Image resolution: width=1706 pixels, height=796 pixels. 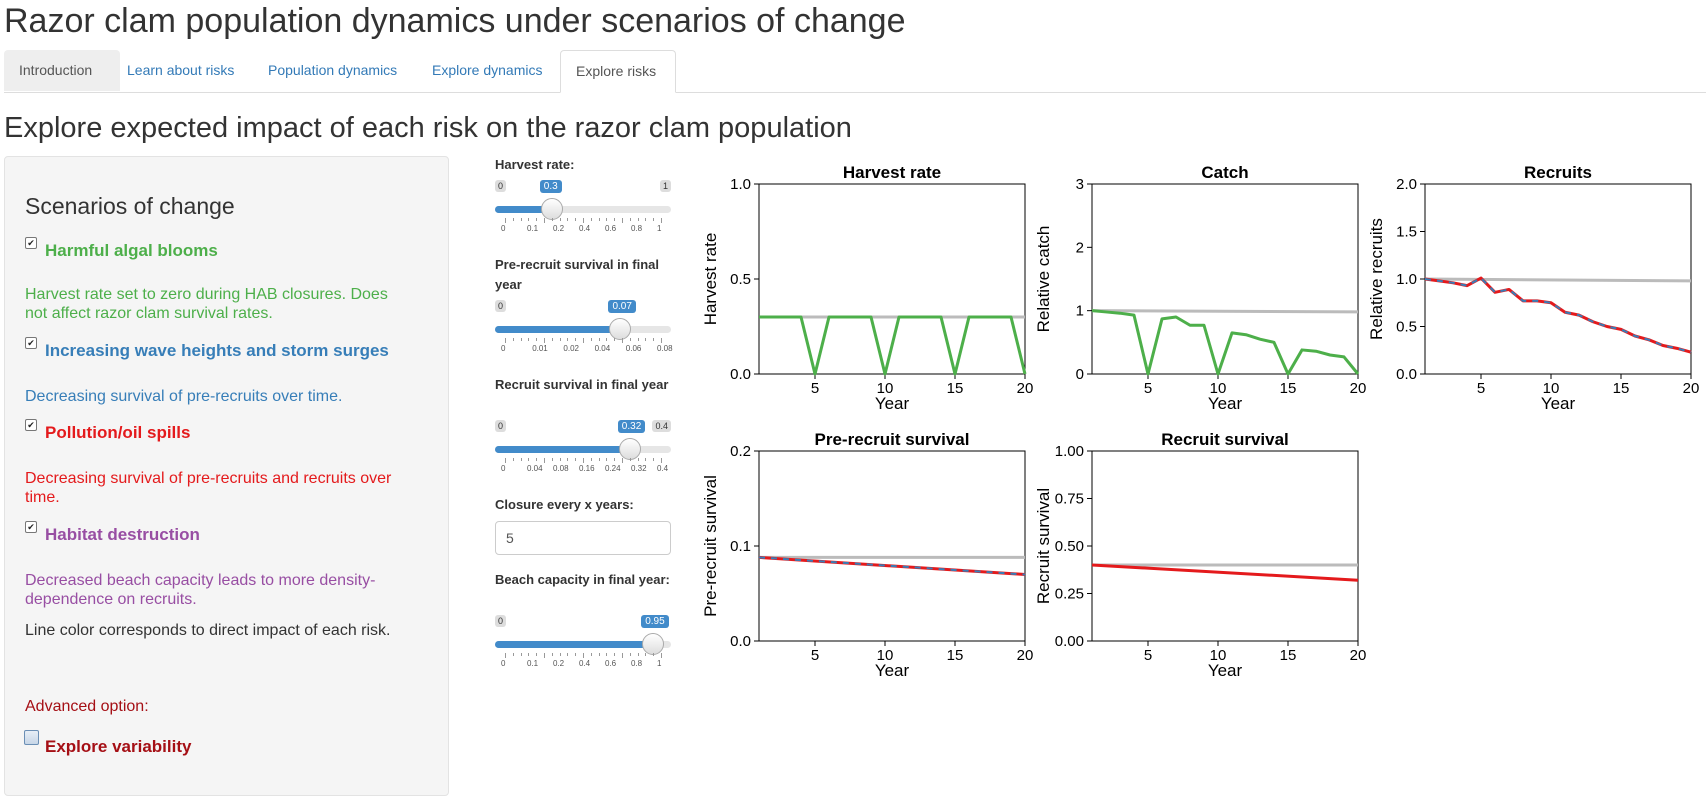 I want to click on checkbox-explore-variability, so click(x=31, y=737).